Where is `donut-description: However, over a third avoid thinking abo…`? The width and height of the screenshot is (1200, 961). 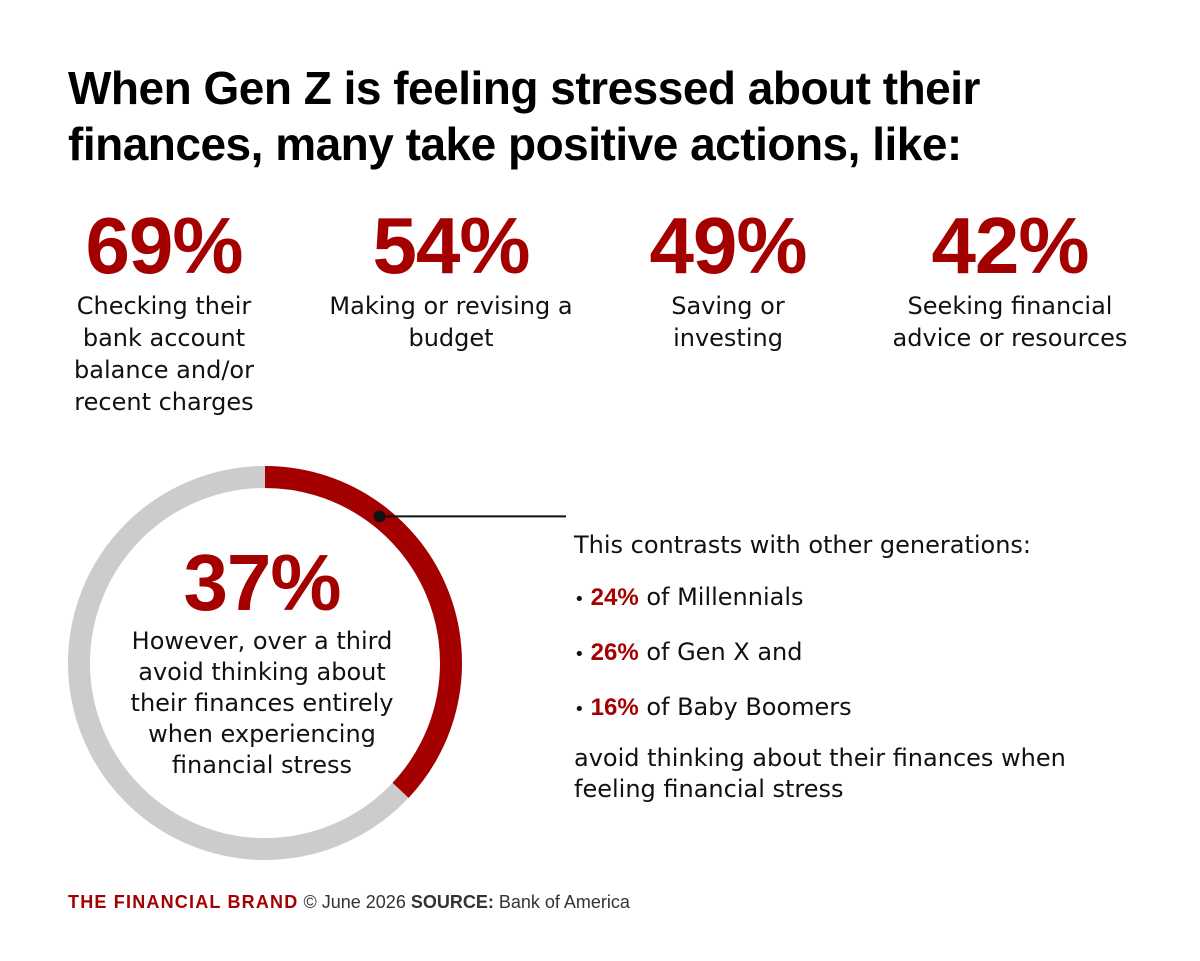 donut-description: However, over a third avoid thinking abo… is located at coordinates (262, 703).